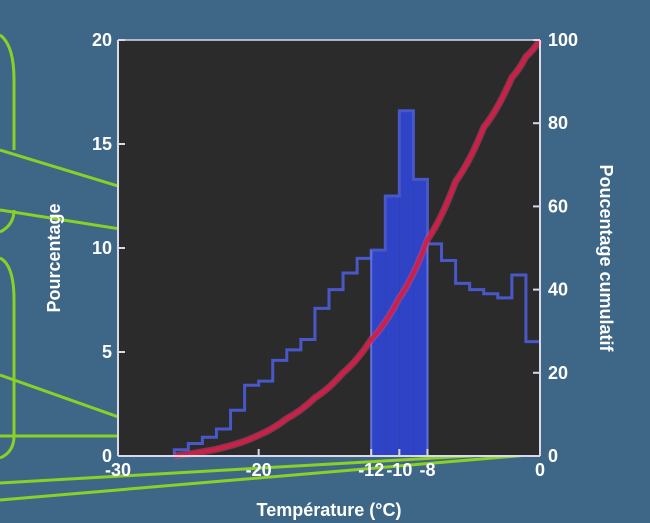 Image resolution: width=650 pixels, height=523 pixels. I want to click on x-axis-title: Température (°C), so click(329, 510).